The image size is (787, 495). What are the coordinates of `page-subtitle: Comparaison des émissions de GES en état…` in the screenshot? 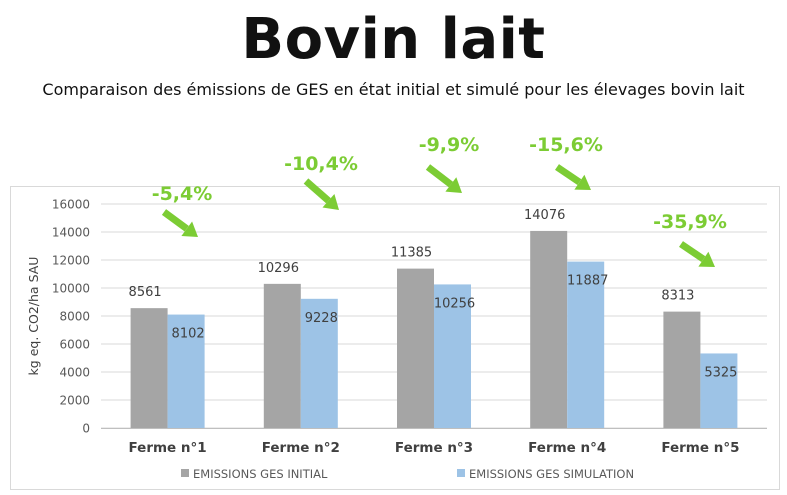 It's located at (393, 89).